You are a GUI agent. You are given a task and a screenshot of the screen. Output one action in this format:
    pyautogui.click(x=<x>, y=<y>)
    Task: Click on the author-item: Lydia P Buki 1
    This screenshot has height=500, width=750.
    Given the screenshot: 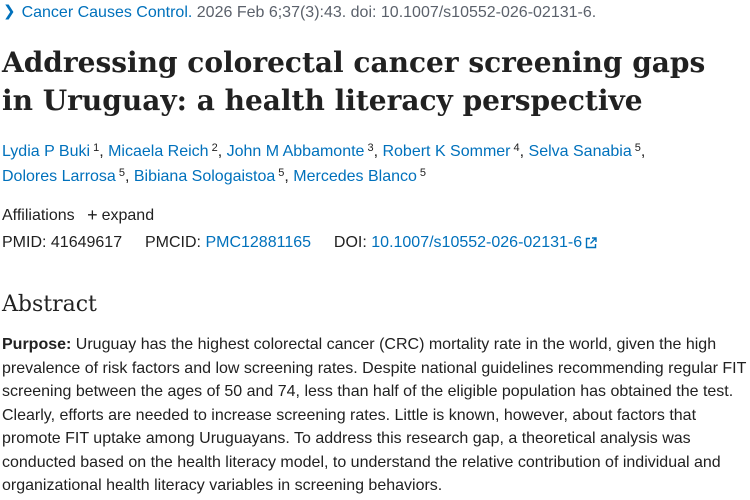 What is the action you would take?
    pyautogui.click(x=51, y=151)
    